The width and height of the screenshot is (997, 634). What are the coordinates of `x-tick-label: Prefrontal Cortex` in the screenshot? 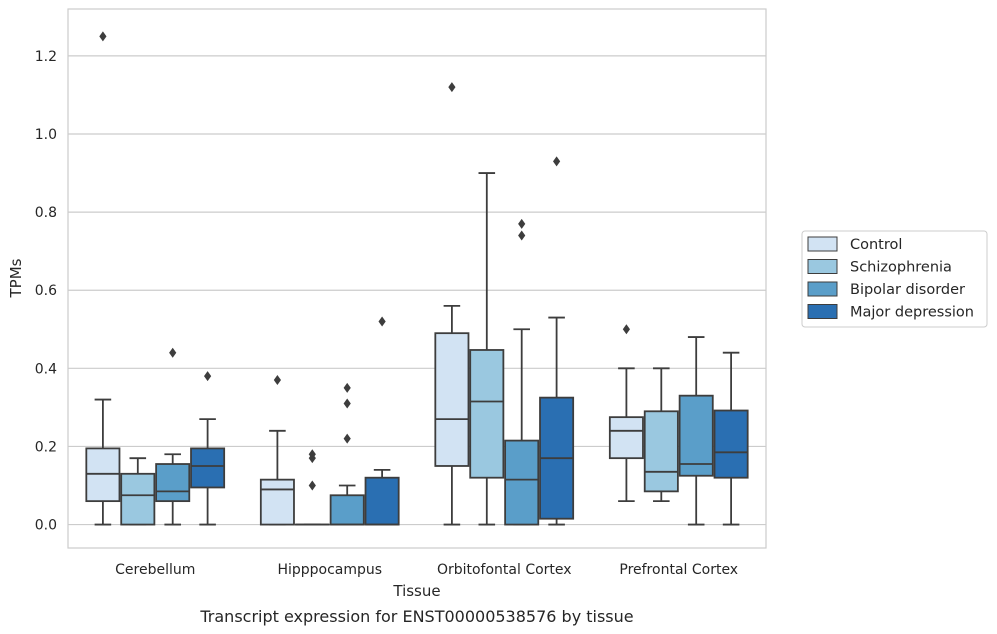 It's located at (678, 570).